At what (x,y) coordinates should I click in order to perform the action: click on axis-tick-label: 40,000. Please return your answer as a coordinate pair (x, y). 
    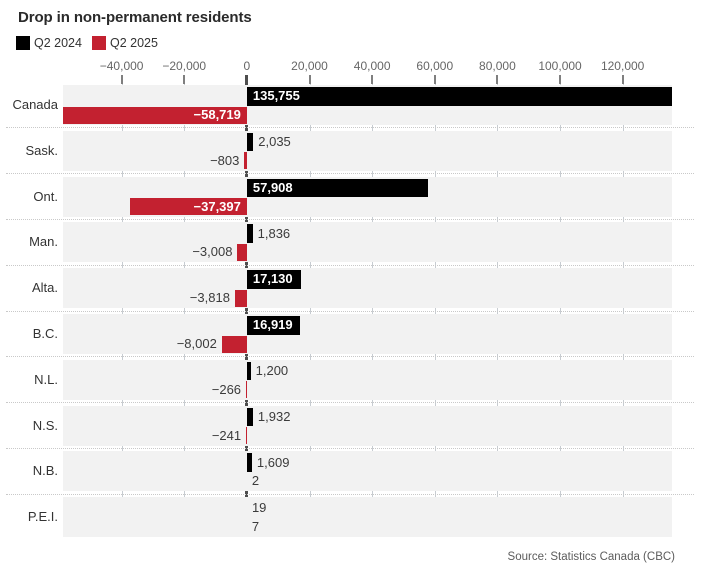
    Looking at the image, I should click on (372, 66).